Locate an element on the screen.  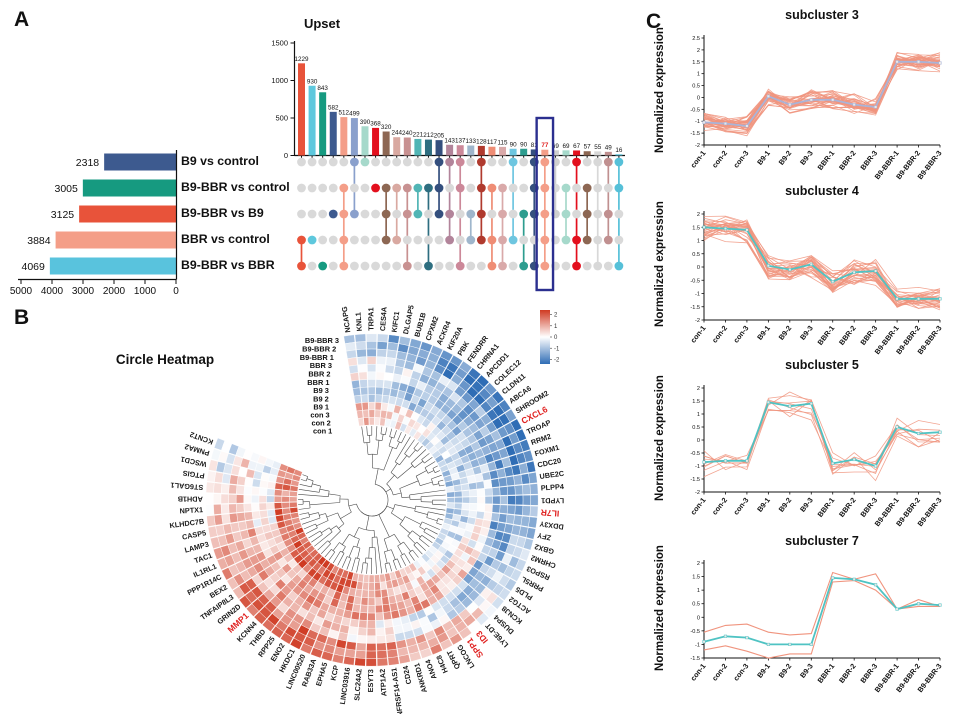
svg-text: con-3 is located at coordinates (740, 334).